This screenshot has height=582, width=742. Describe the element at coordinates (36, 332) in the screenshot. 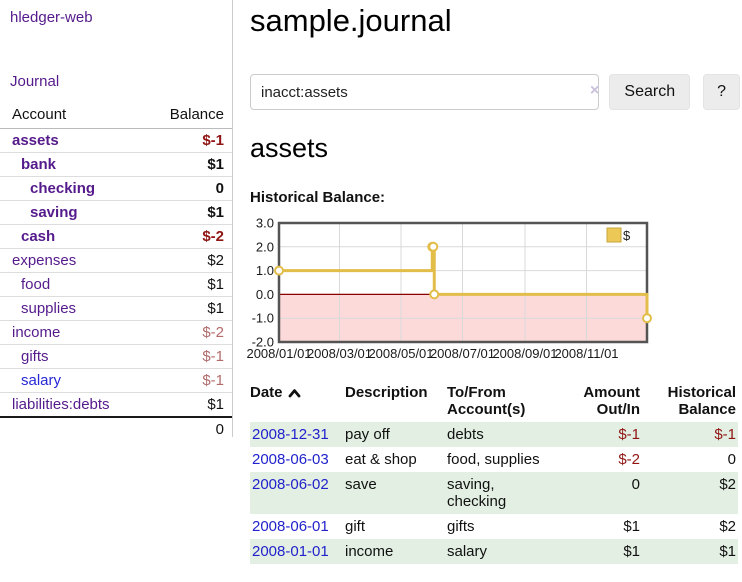

I see `account-link-income: income` at that location.